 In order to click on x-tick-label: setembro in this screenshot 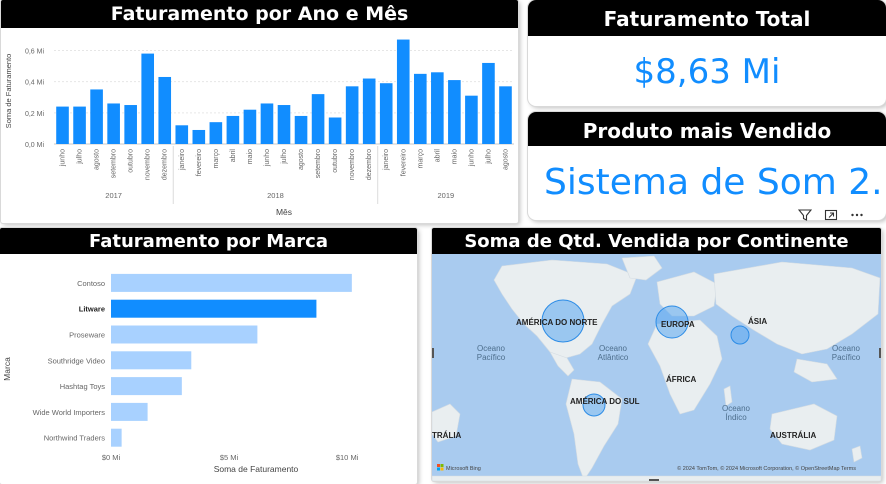, I will do `click(318, 163)`.